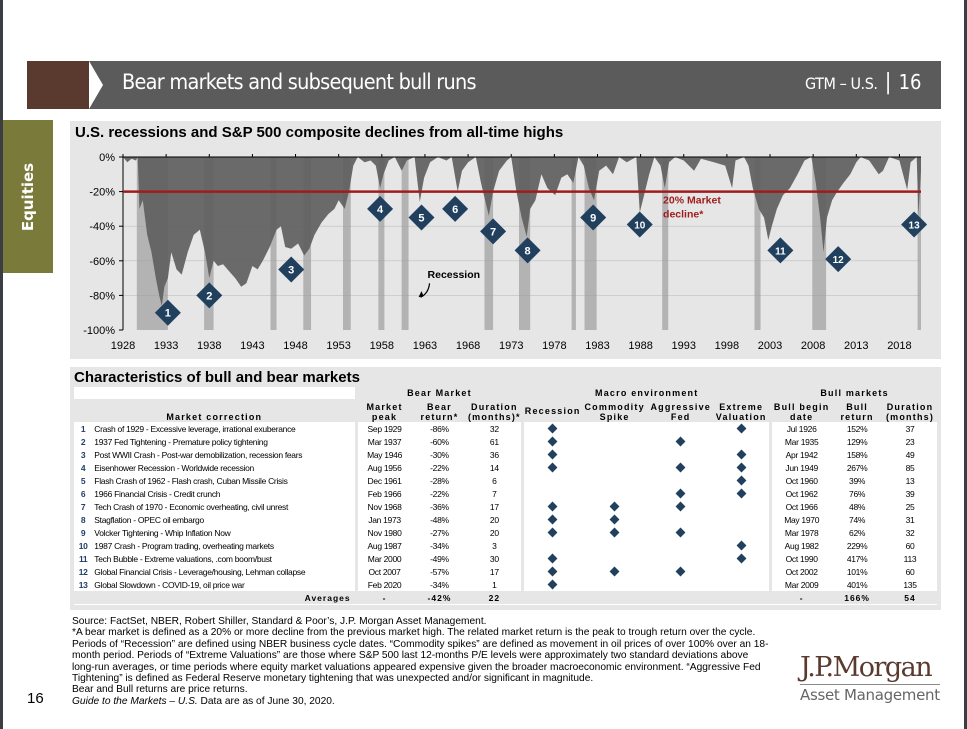 The width and height of the screenshot is (967, 729). What do you see at coordinates (841, 83) in the screenshot?
I see `section-code: GTM – U.S.` at bounding box center [841, 83].